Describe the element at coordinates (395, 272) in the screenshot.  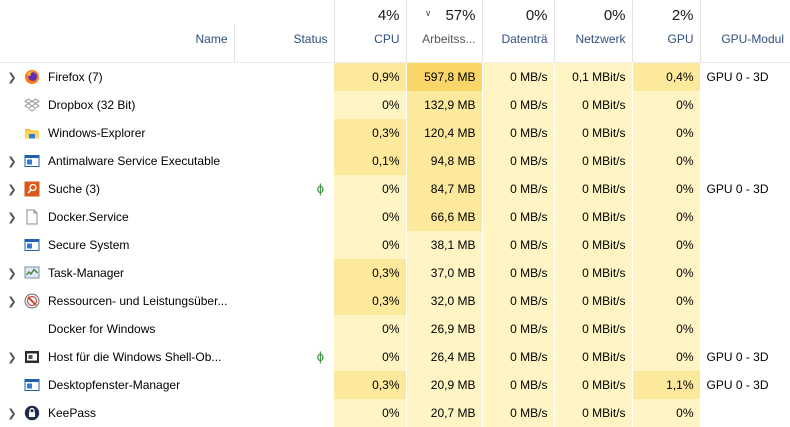
I see `table-row: ❯ Task-Manager 0,3% 37,0 MB 0 MB/s 0 MBit/s 0%` at that location.